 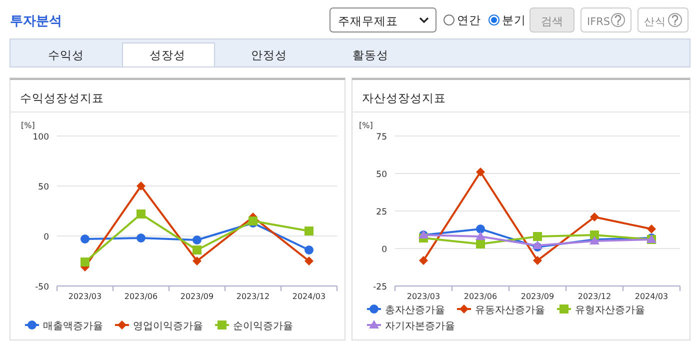 What do you see at coordinates (269, 55) in the screenshot?
I see `text: 안정성` at bounding box center [269, 55].